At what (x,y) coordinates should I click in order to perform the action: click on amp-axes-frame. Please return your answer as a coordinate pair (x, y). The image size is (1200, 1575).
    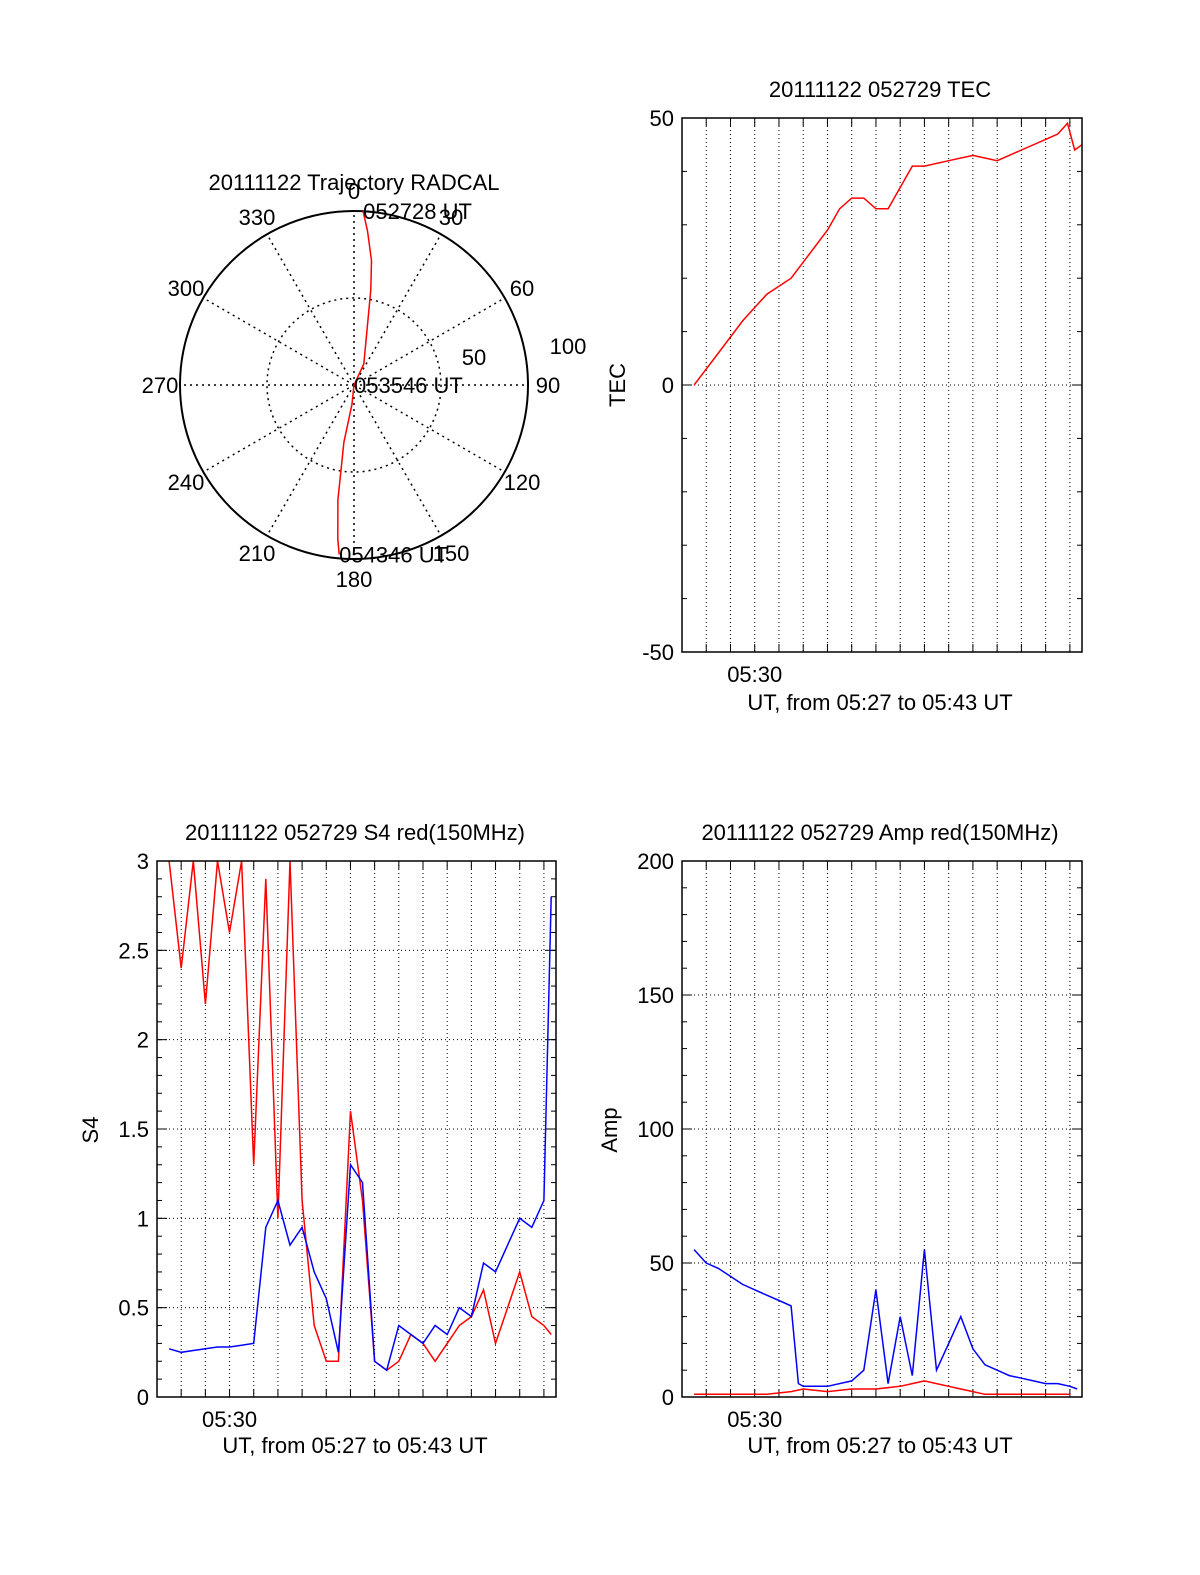
    Looking at the image, I should click on (882, 1129).